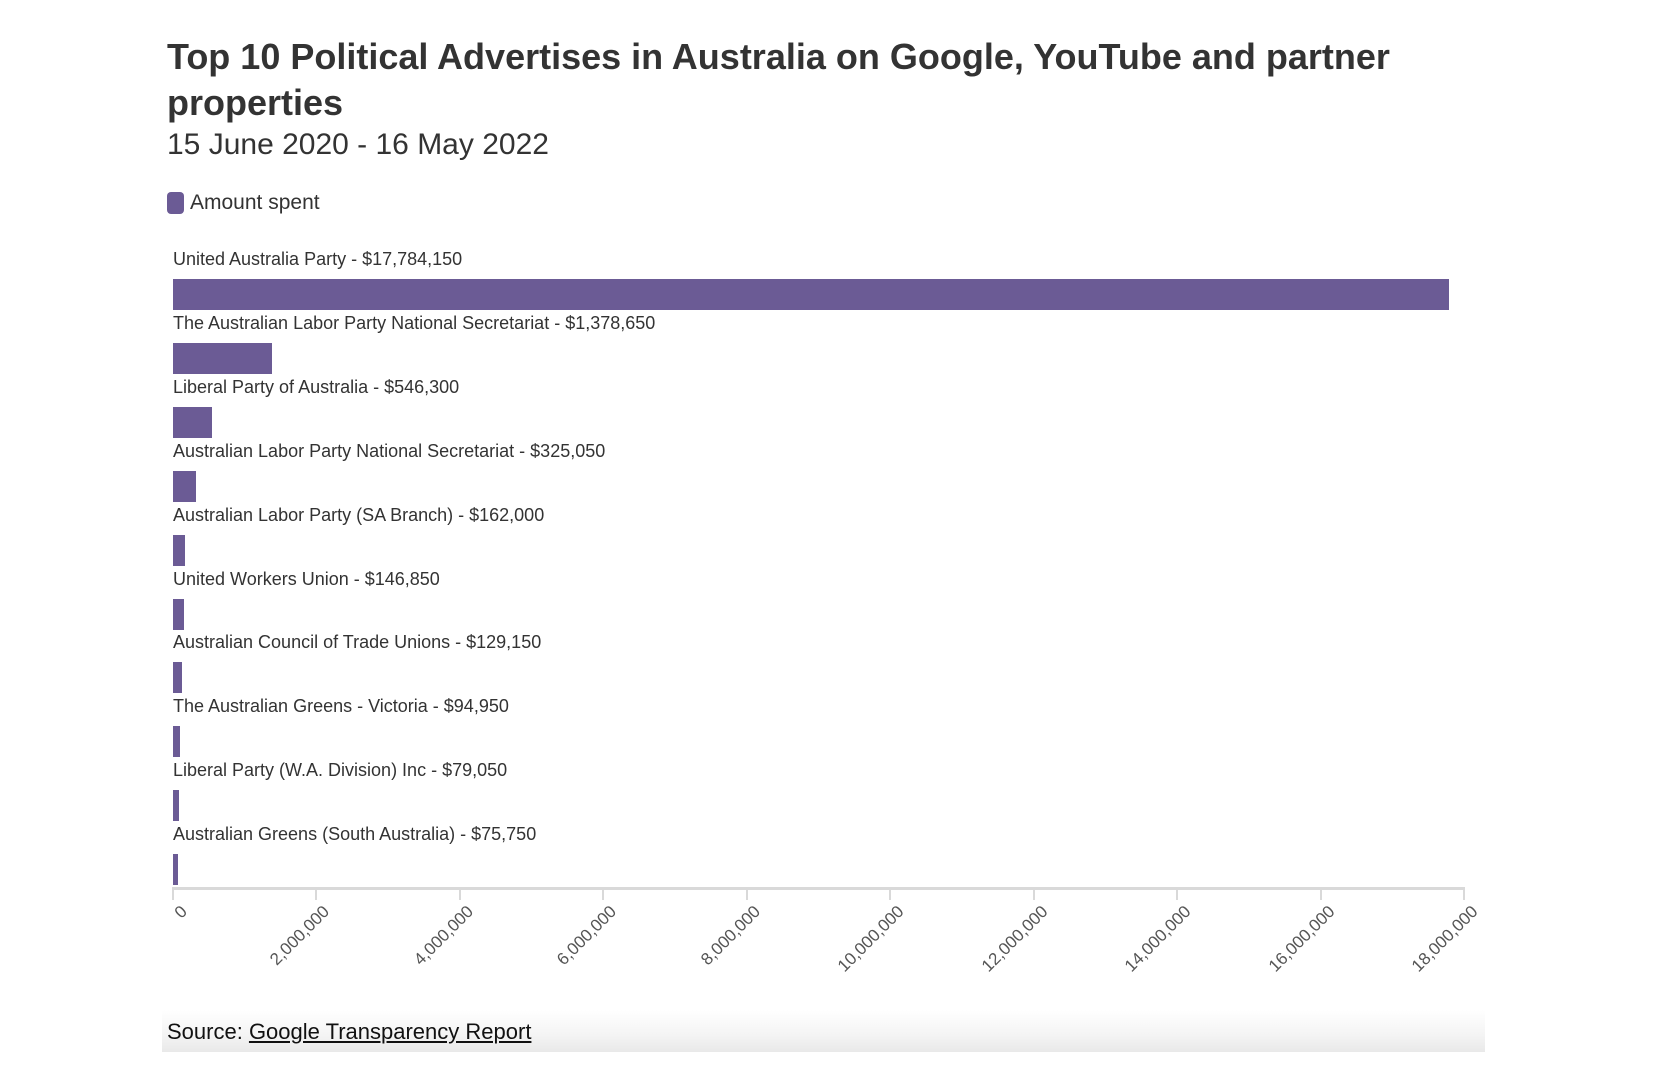 This screenshot has height=1083, width=1657. What do you see at coordinates (208, 1031) in the screenshot?
I see `source-prefix: Source:` at bounding box center [208, 1031].